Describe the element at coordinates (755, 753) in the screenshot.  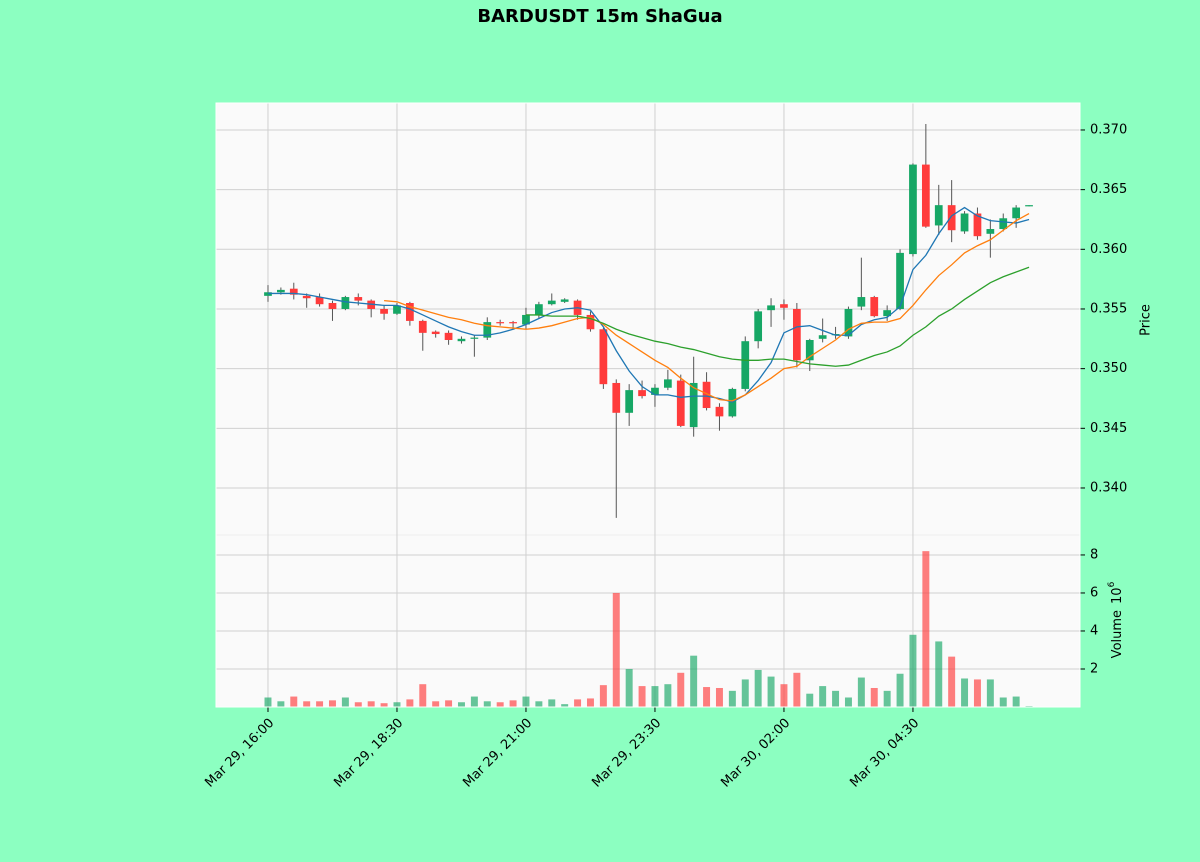
I see `x-tick-label: Mar 30, 02:00` at that location.